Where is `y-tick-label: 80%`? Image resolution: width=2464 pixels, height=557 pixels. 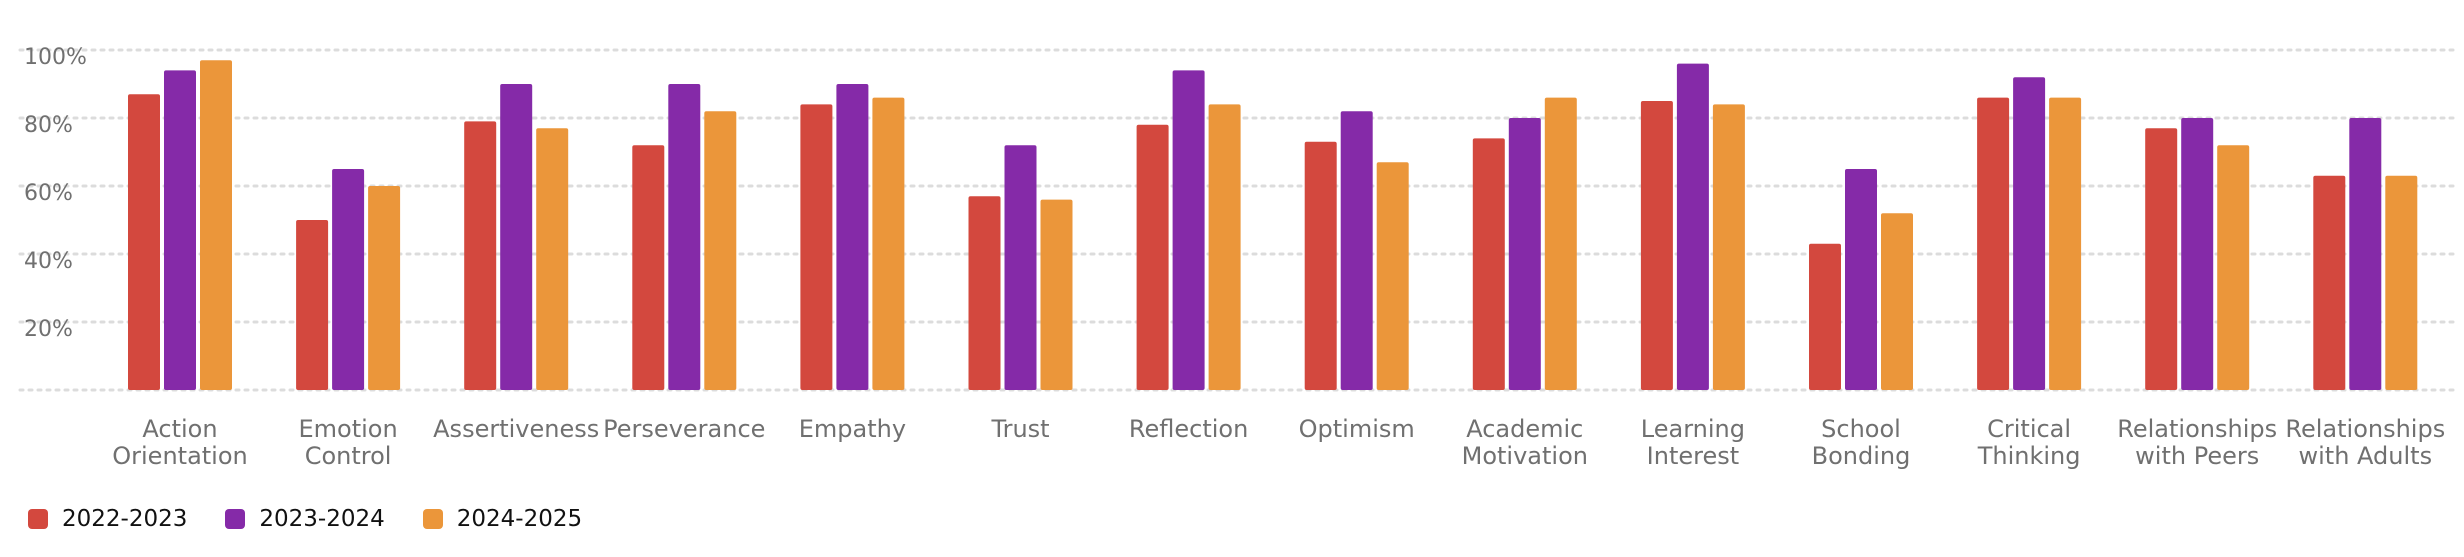
y-tick-label: 80% is located at coordinates (48, 125).